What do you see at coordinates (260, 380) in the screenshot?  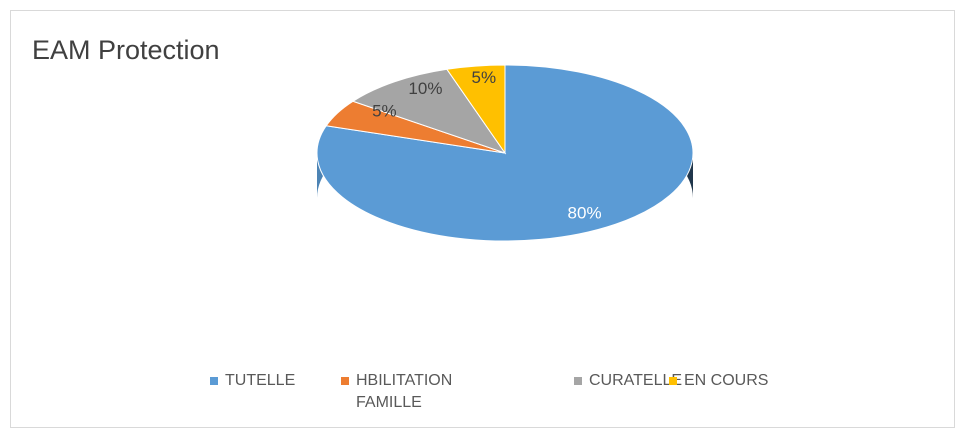 I see `legend-label: TUTELLE` at bounding box center [260, 380].